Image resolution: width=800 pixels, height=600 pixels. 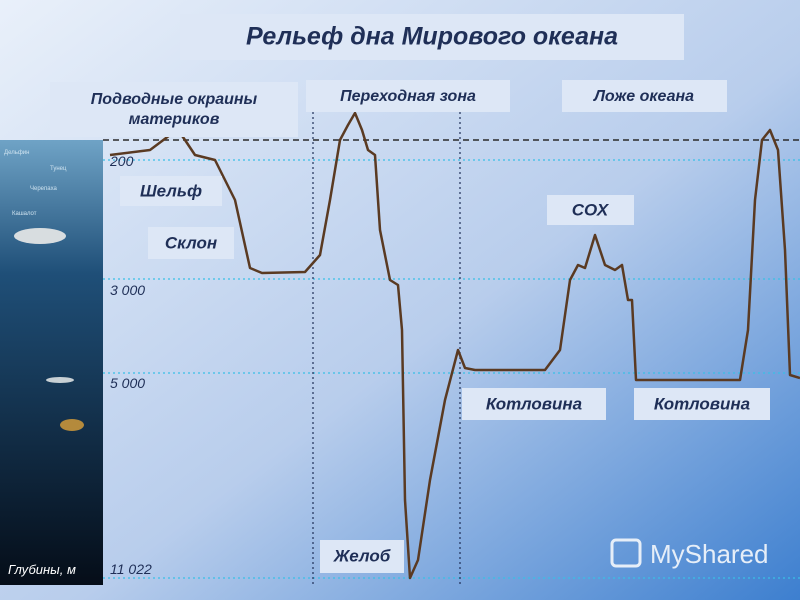 I want to click on watermark: MyShared, so click(x=709, y=554).